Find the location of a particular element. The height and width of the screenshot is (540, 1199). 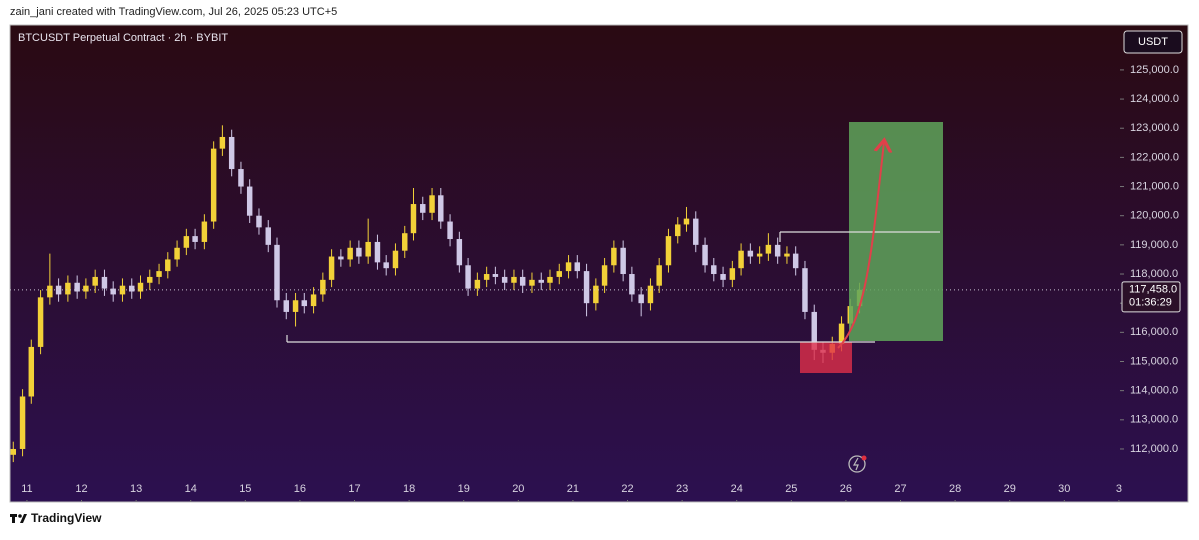

x-tick-label: 25 is located at coordinates (791, 489).